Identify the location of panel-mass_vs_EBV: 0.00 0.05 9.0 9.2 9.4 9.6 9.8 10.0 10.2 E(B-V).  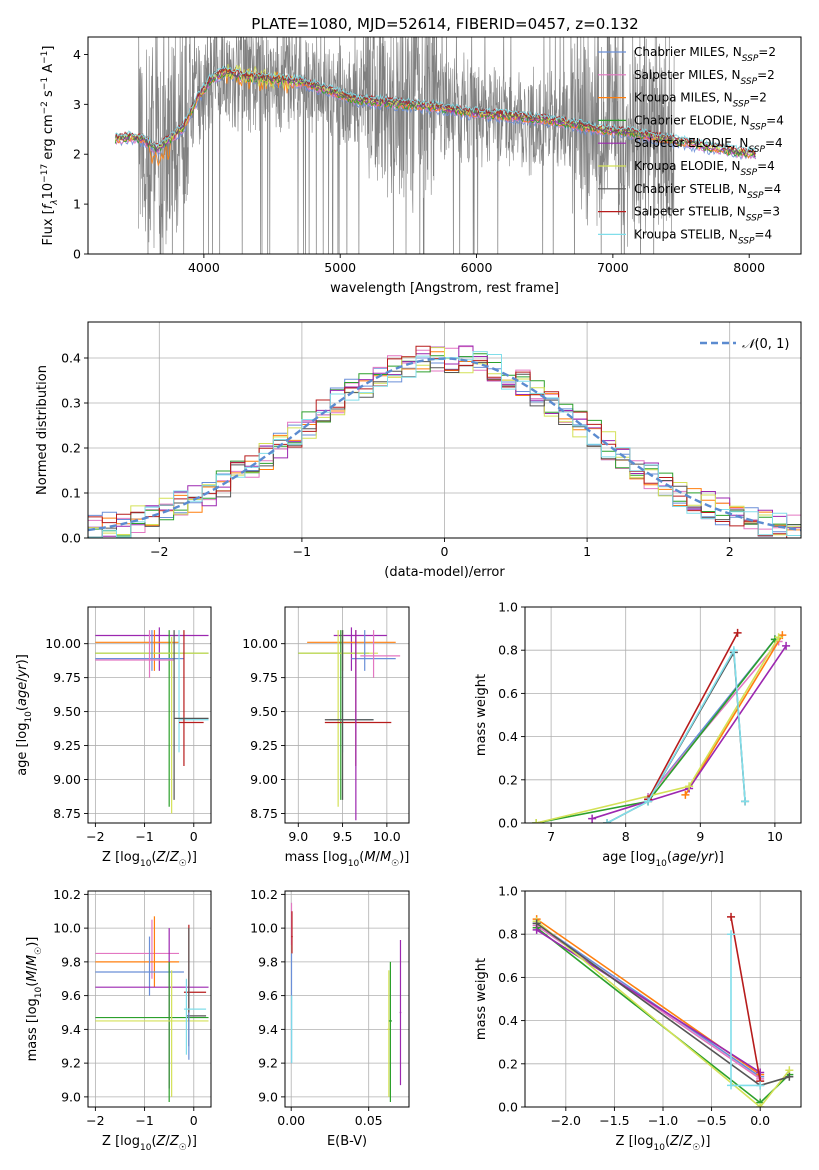
(330, 1018).